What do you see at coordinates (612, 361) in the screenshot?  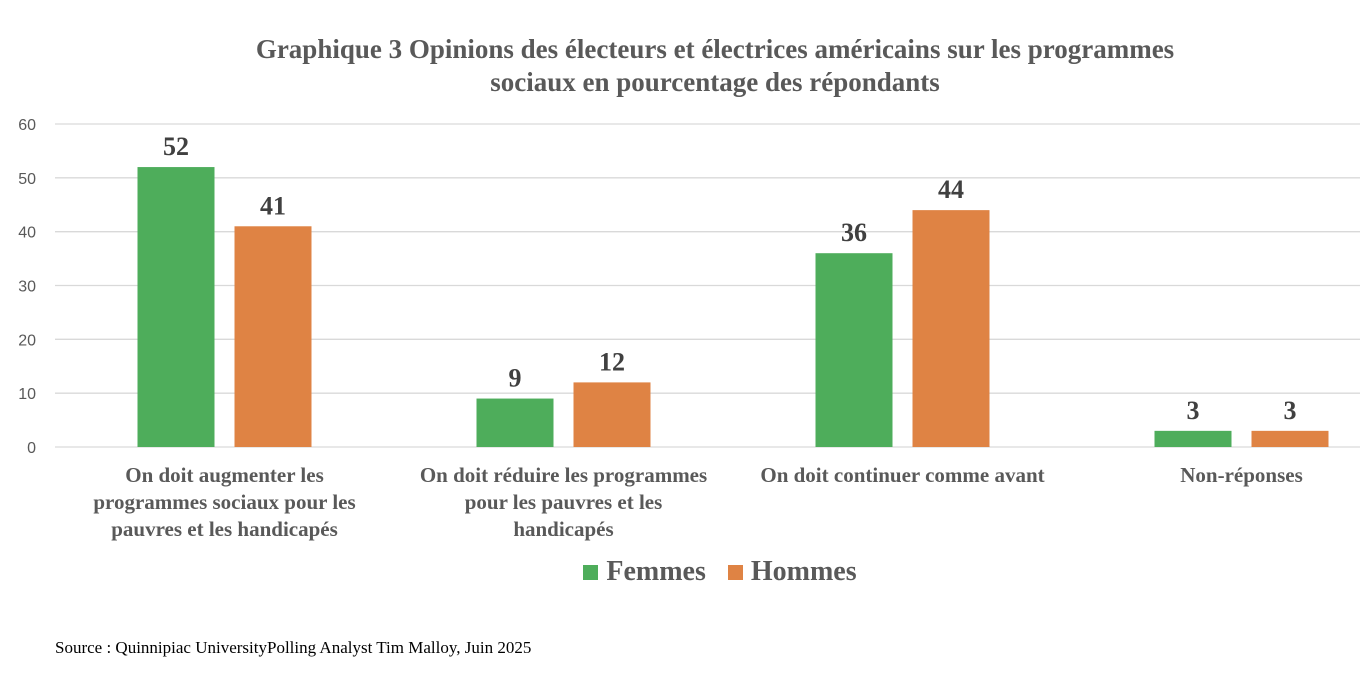 I see `data-label-hommes-1: 12` at bounding box center [612, 361].